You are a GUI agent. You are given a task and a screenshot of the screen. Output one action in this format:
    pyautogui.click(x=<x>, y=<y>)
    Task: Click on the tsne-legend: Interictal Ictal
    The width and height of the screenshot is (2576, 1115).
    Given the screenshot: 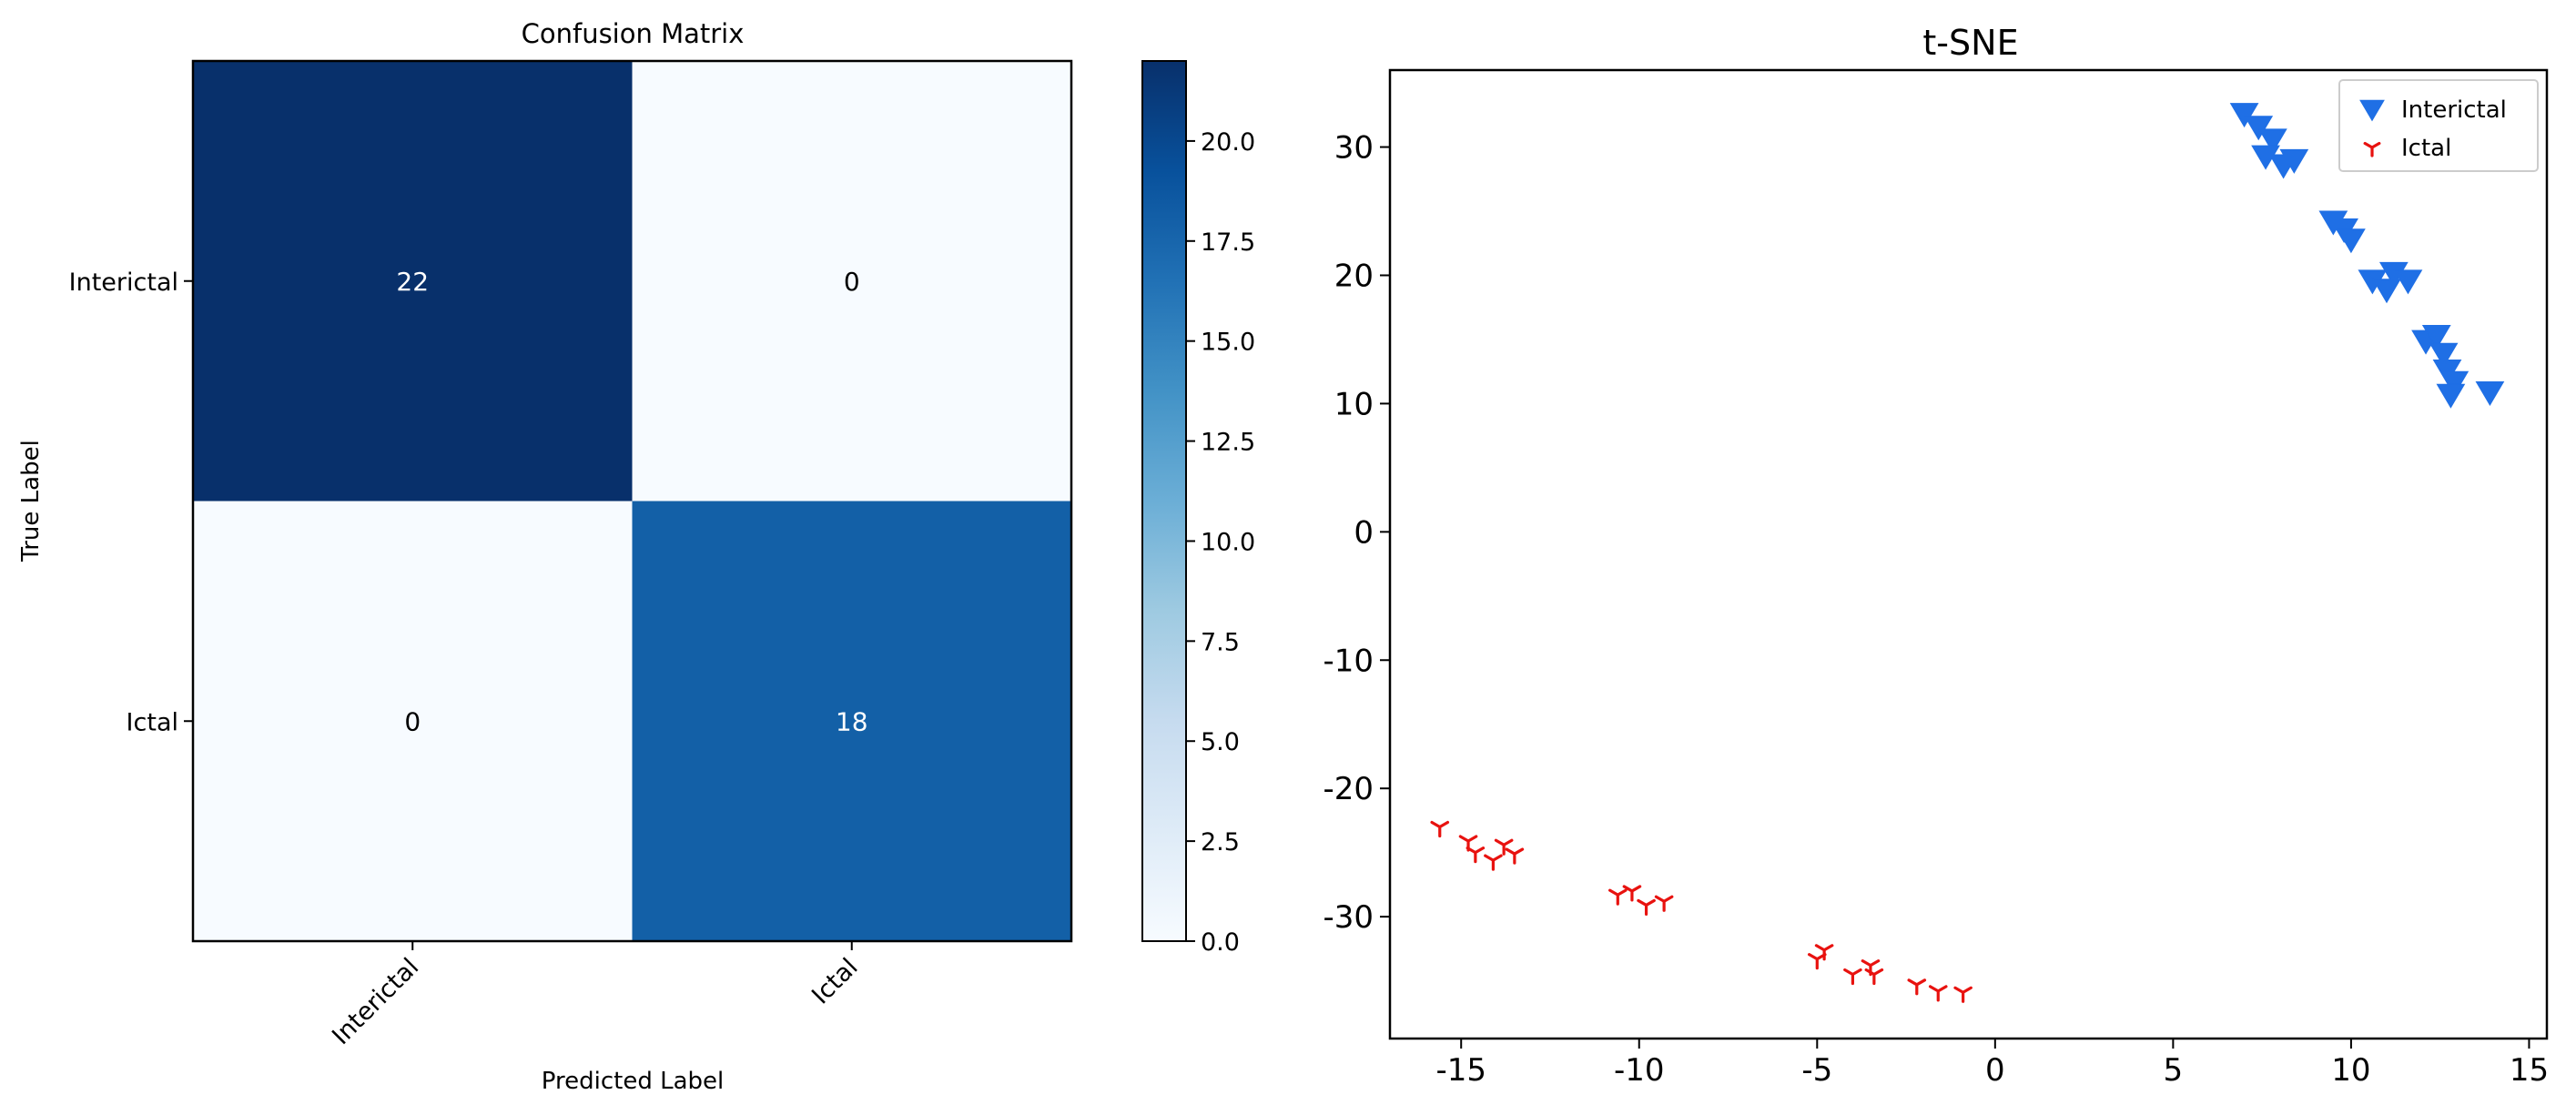 What is the action you would take?
    pyautogui.click(x=2438, y=126)
    